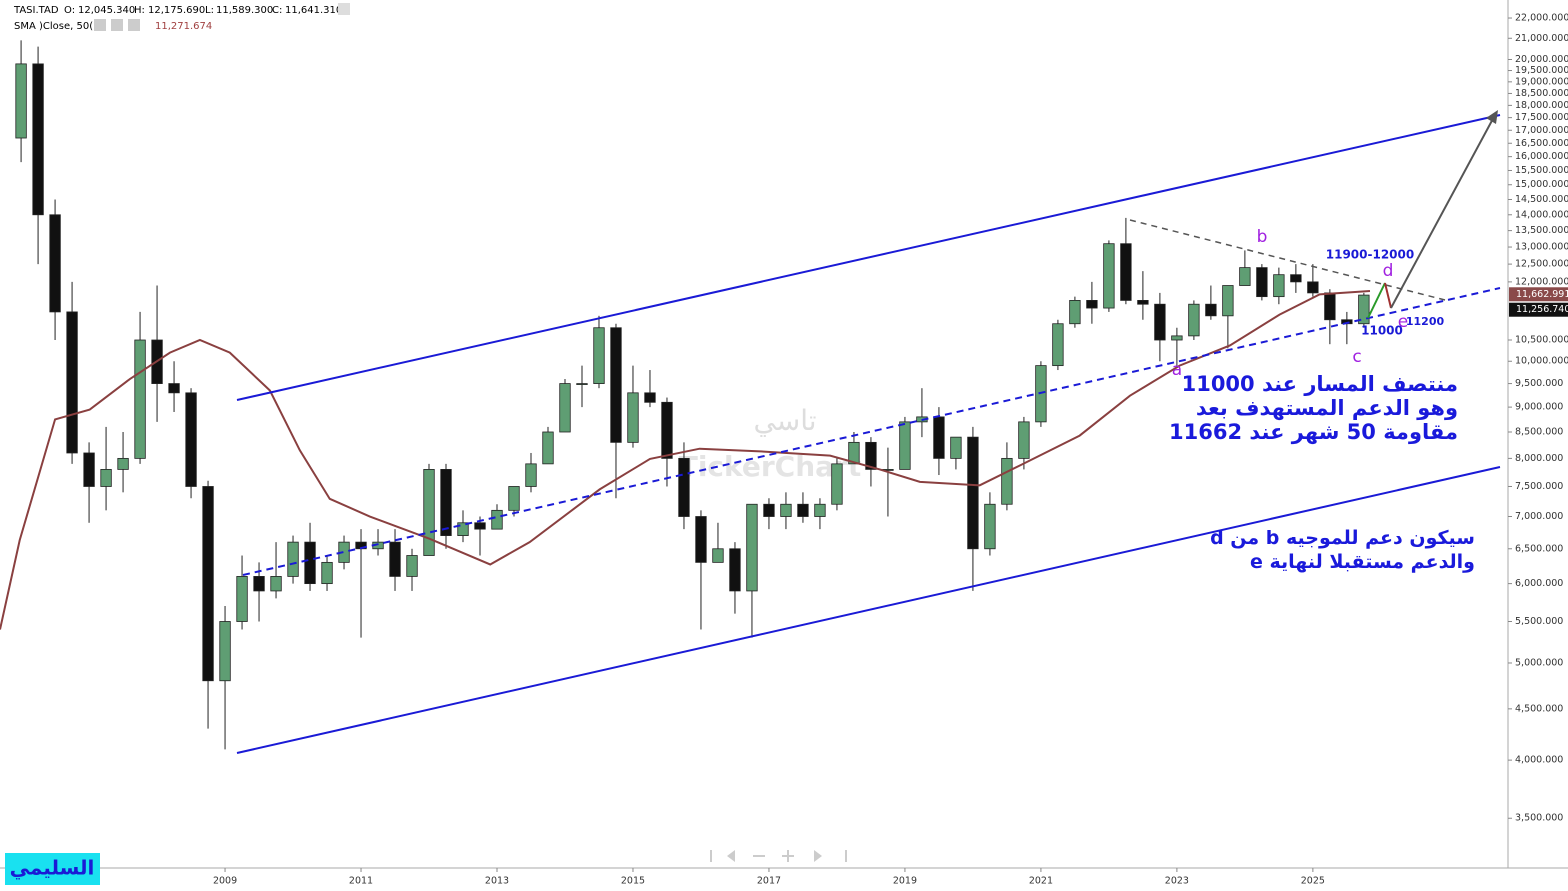  What do you see at coordinates (905, 881) in the screenshot?
I see `x-tick-label: 2019` at bounding box center [905, 881].